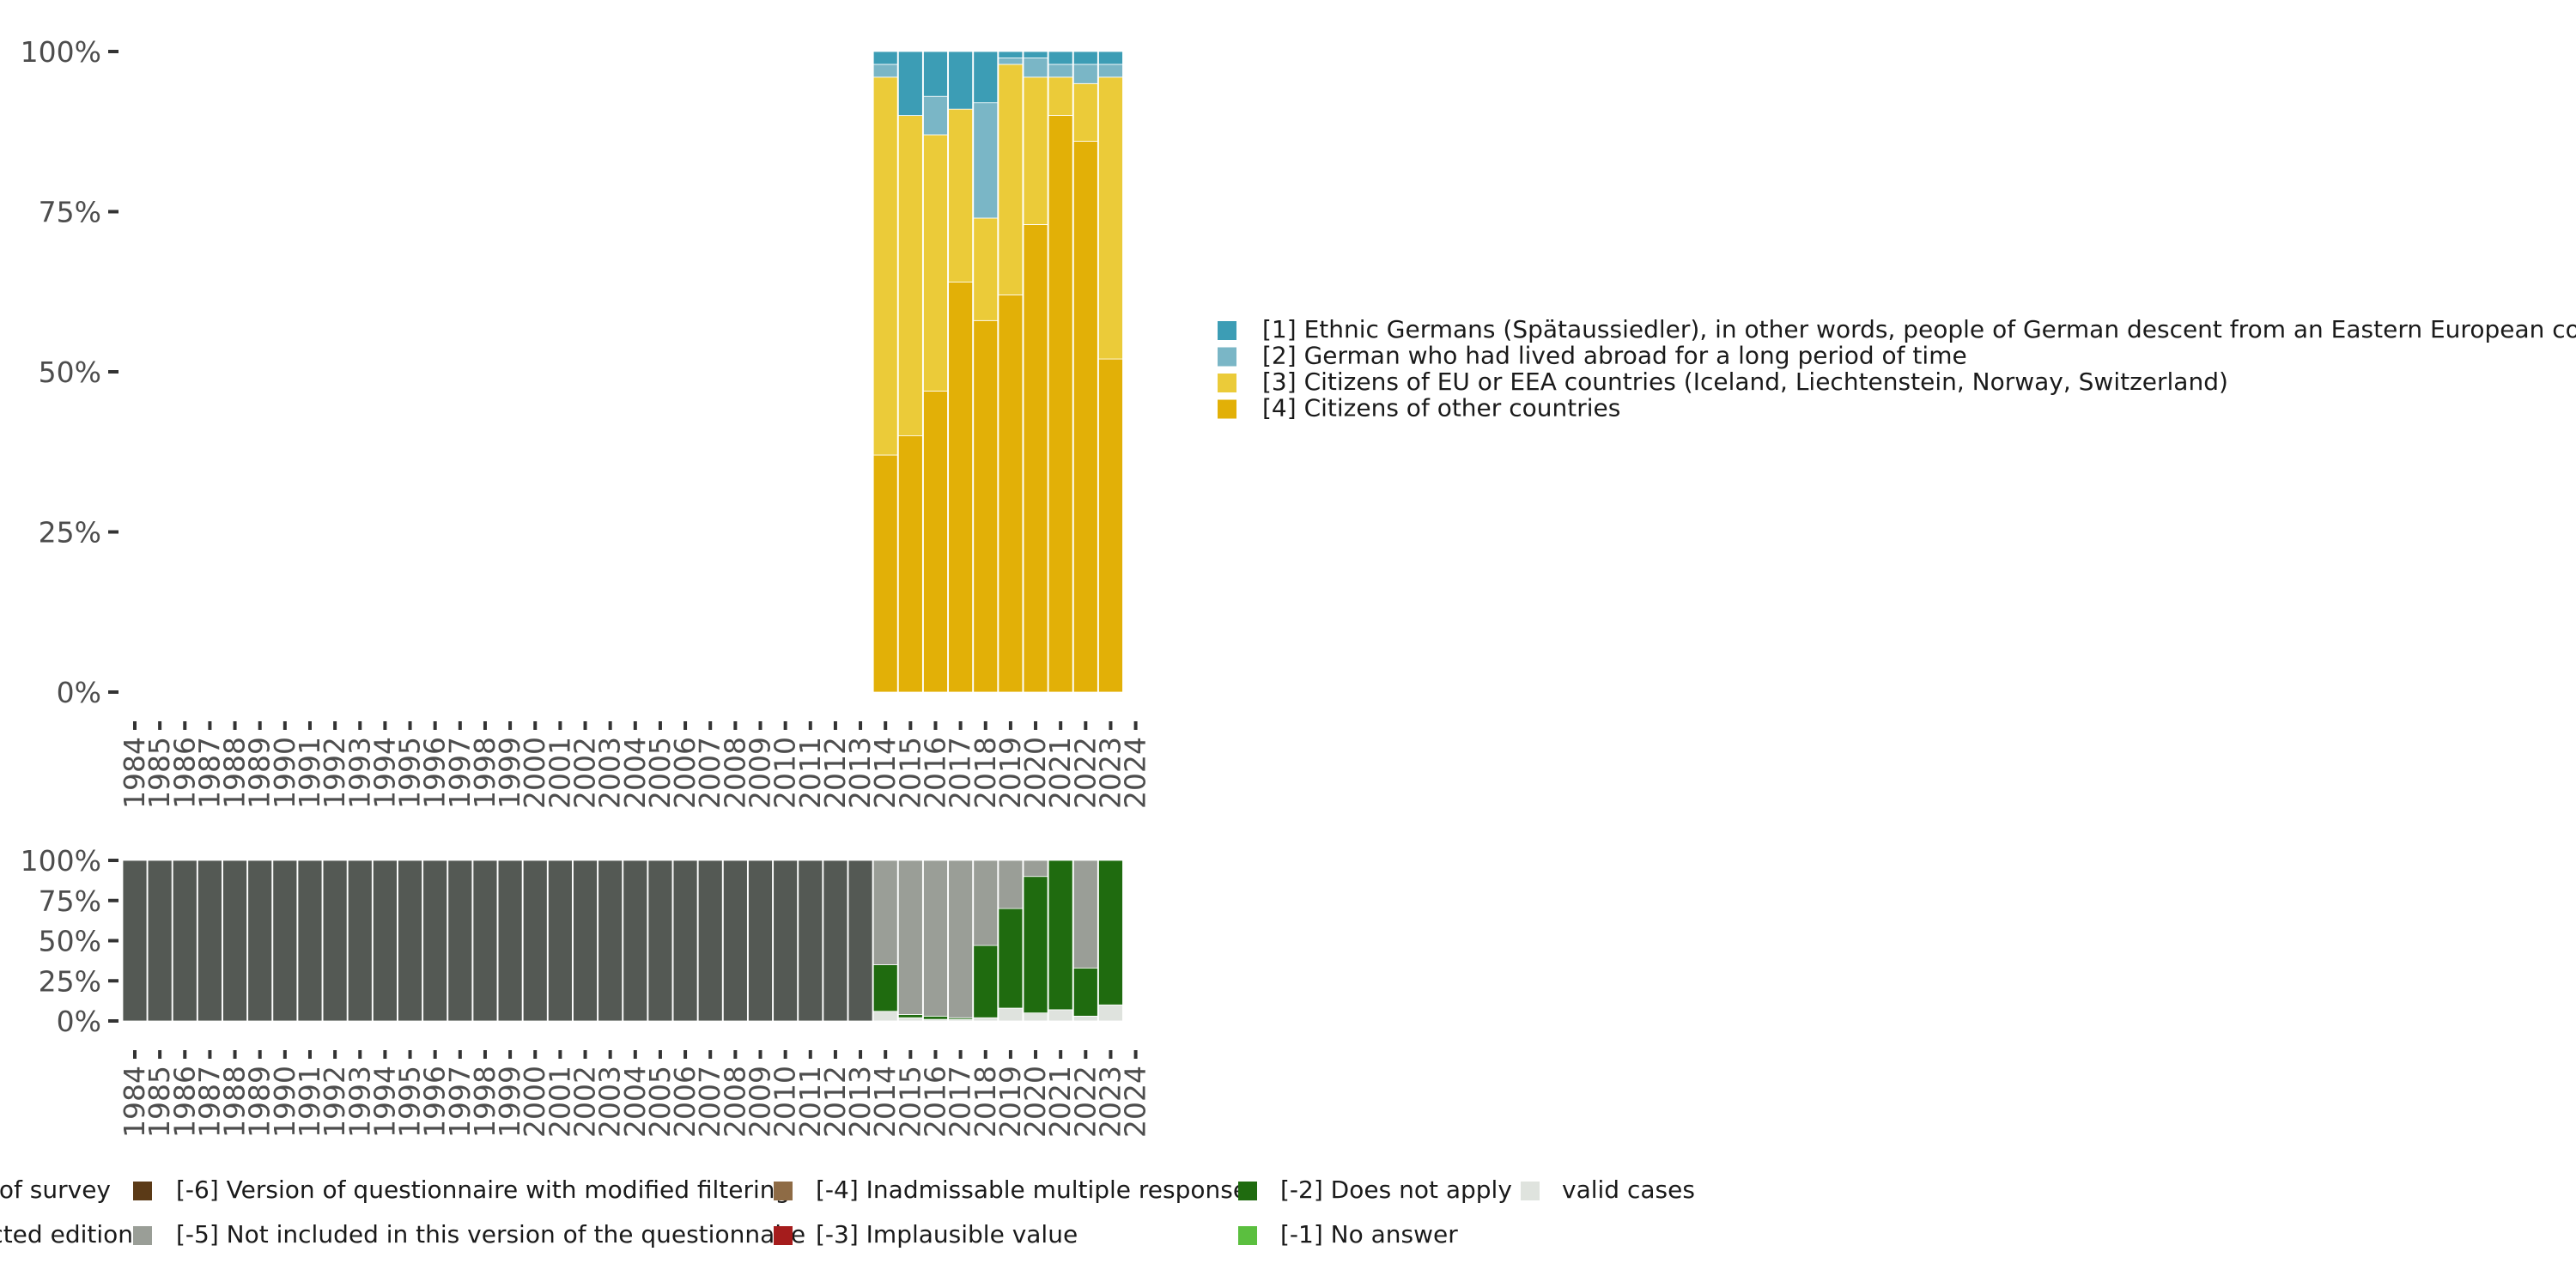  Describe the element at coordinates (986, 77) in the screenshot. I see `top-bar-2018-s3` at that location.